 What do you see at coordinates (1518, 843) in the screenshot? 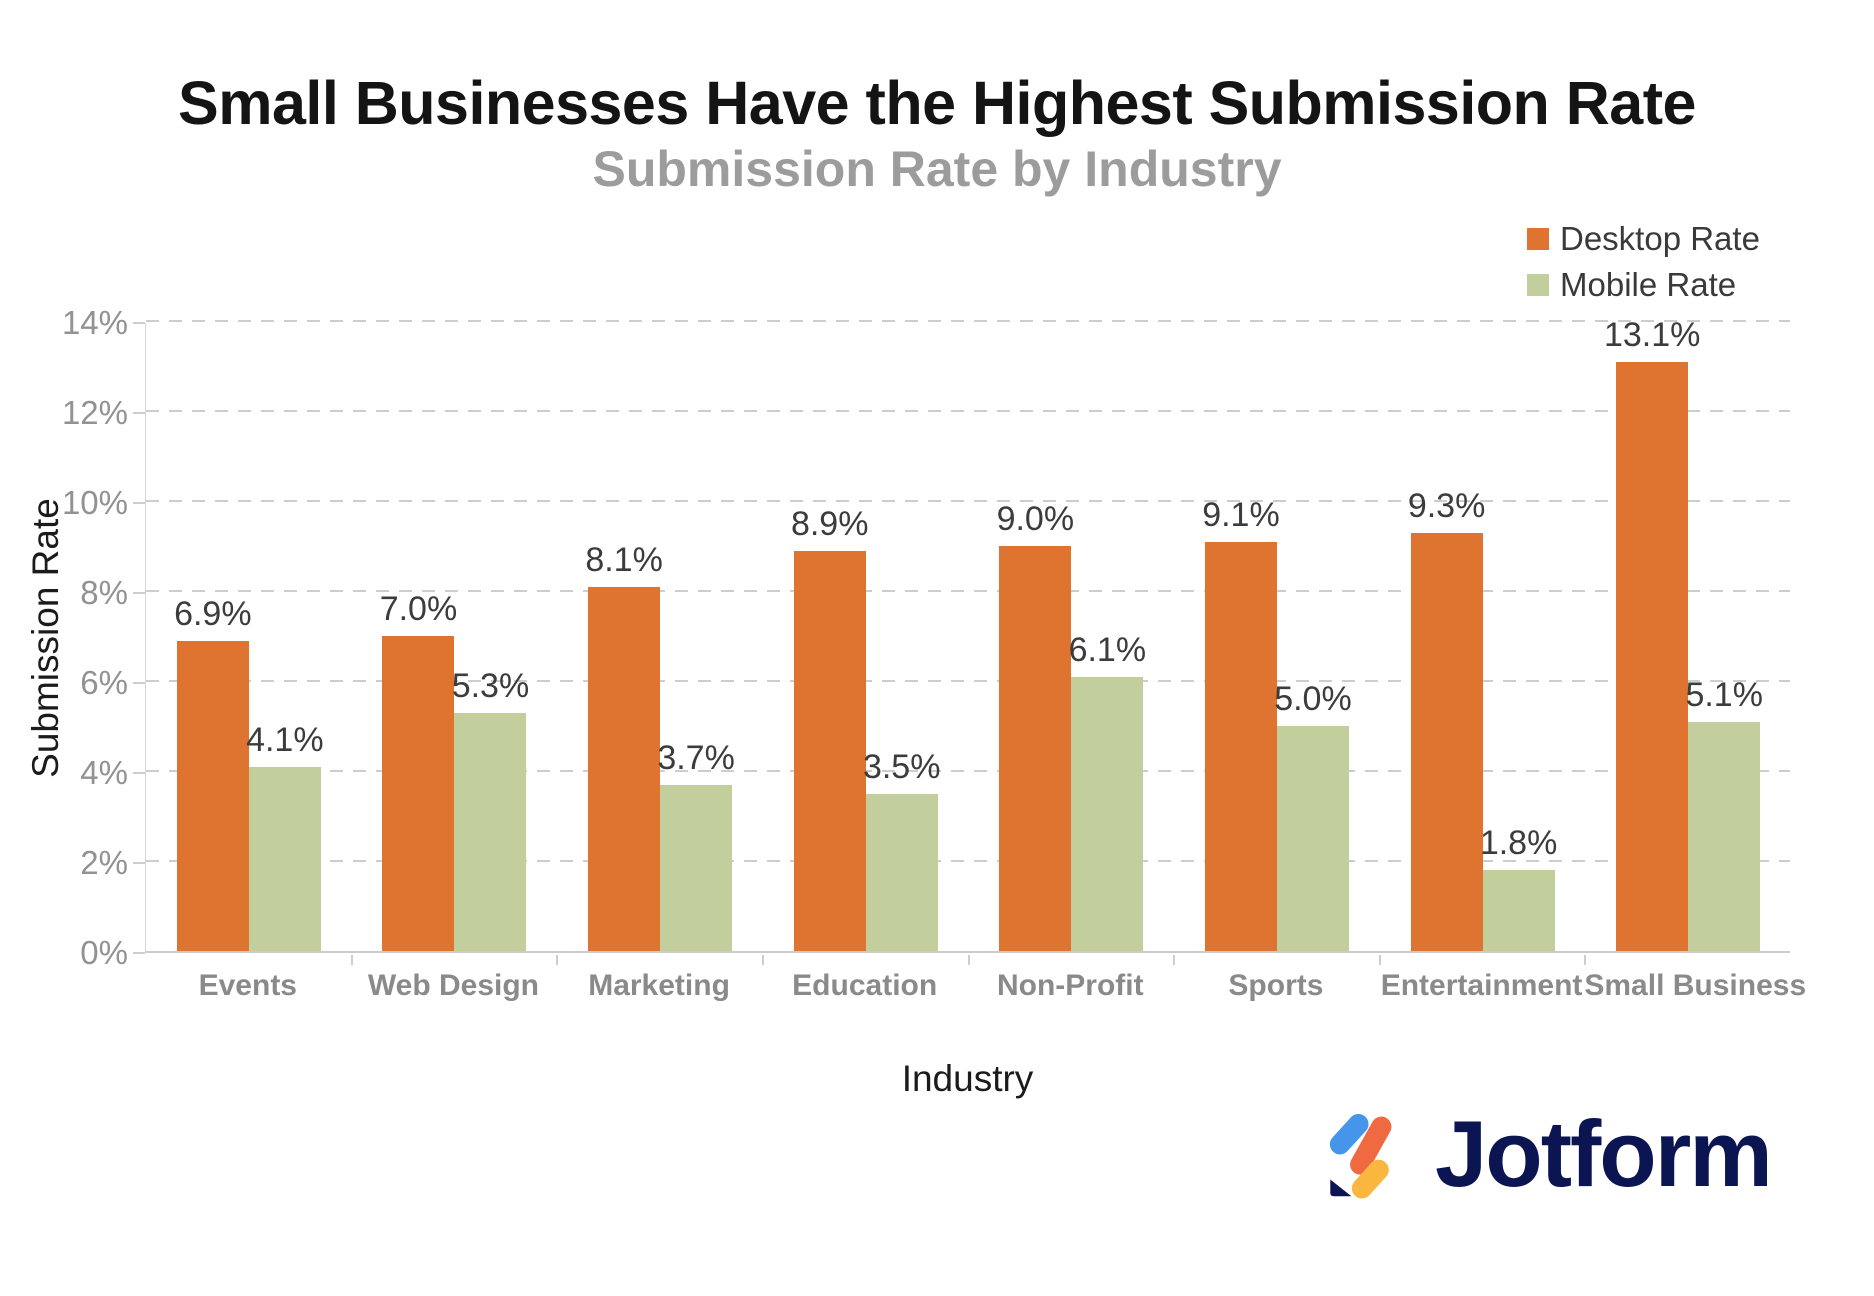
I see `bar-value-label: 1.8%` at bounding box center [1518, 843].